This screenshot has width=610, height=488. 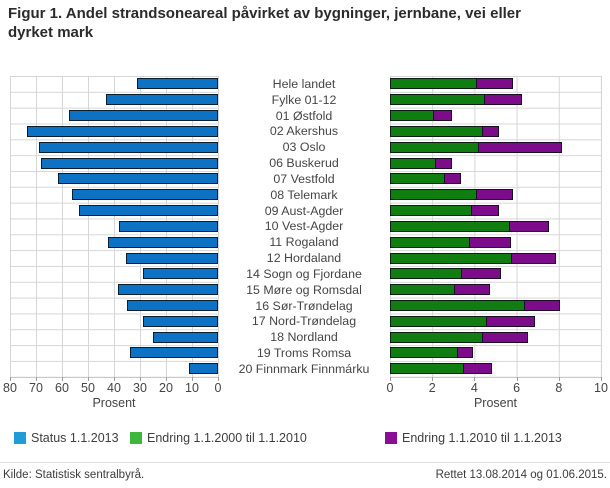 I want to click on status-chart-x-axis-title: Prosent, so click(x=114, y=403).